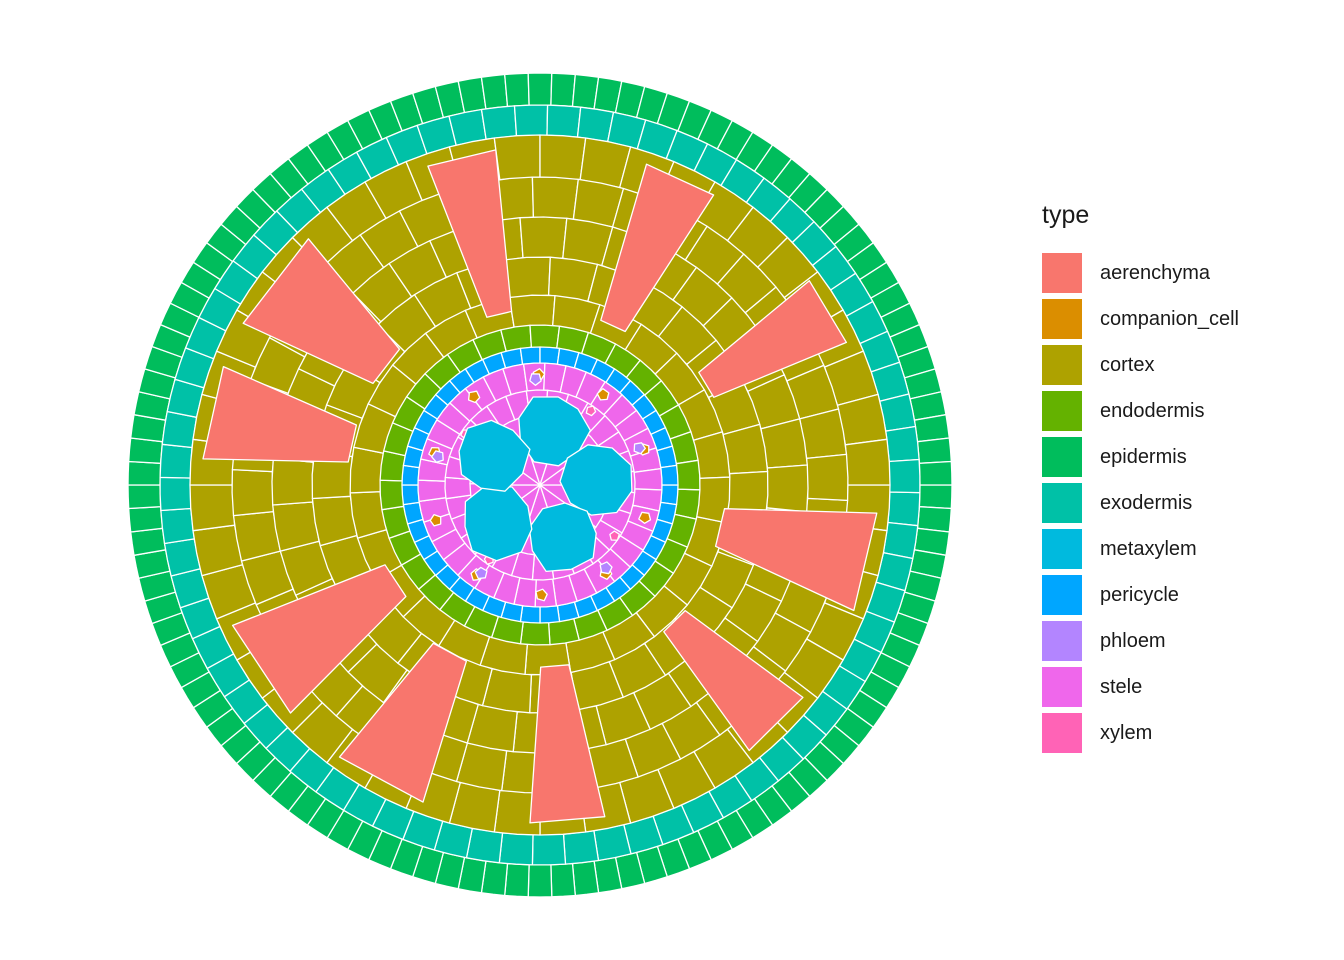 The width and height of the screenshot is (1344, 960). What do you see at coordinates (1062, 365) in the screenshot?
I see `legend-swatch-cortex` at bounding box center [1062, 365].